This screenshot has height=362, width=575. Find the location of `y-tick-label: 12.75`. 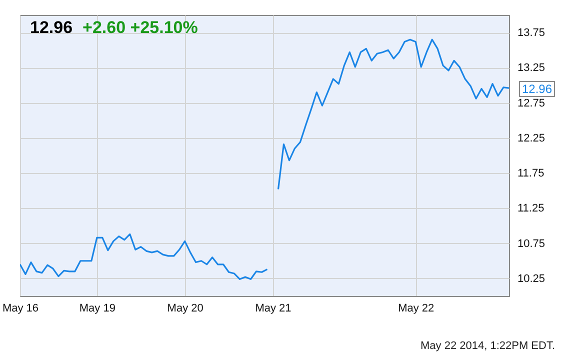

y-tick-label: 12.75 is located at coordinates (532, 103).